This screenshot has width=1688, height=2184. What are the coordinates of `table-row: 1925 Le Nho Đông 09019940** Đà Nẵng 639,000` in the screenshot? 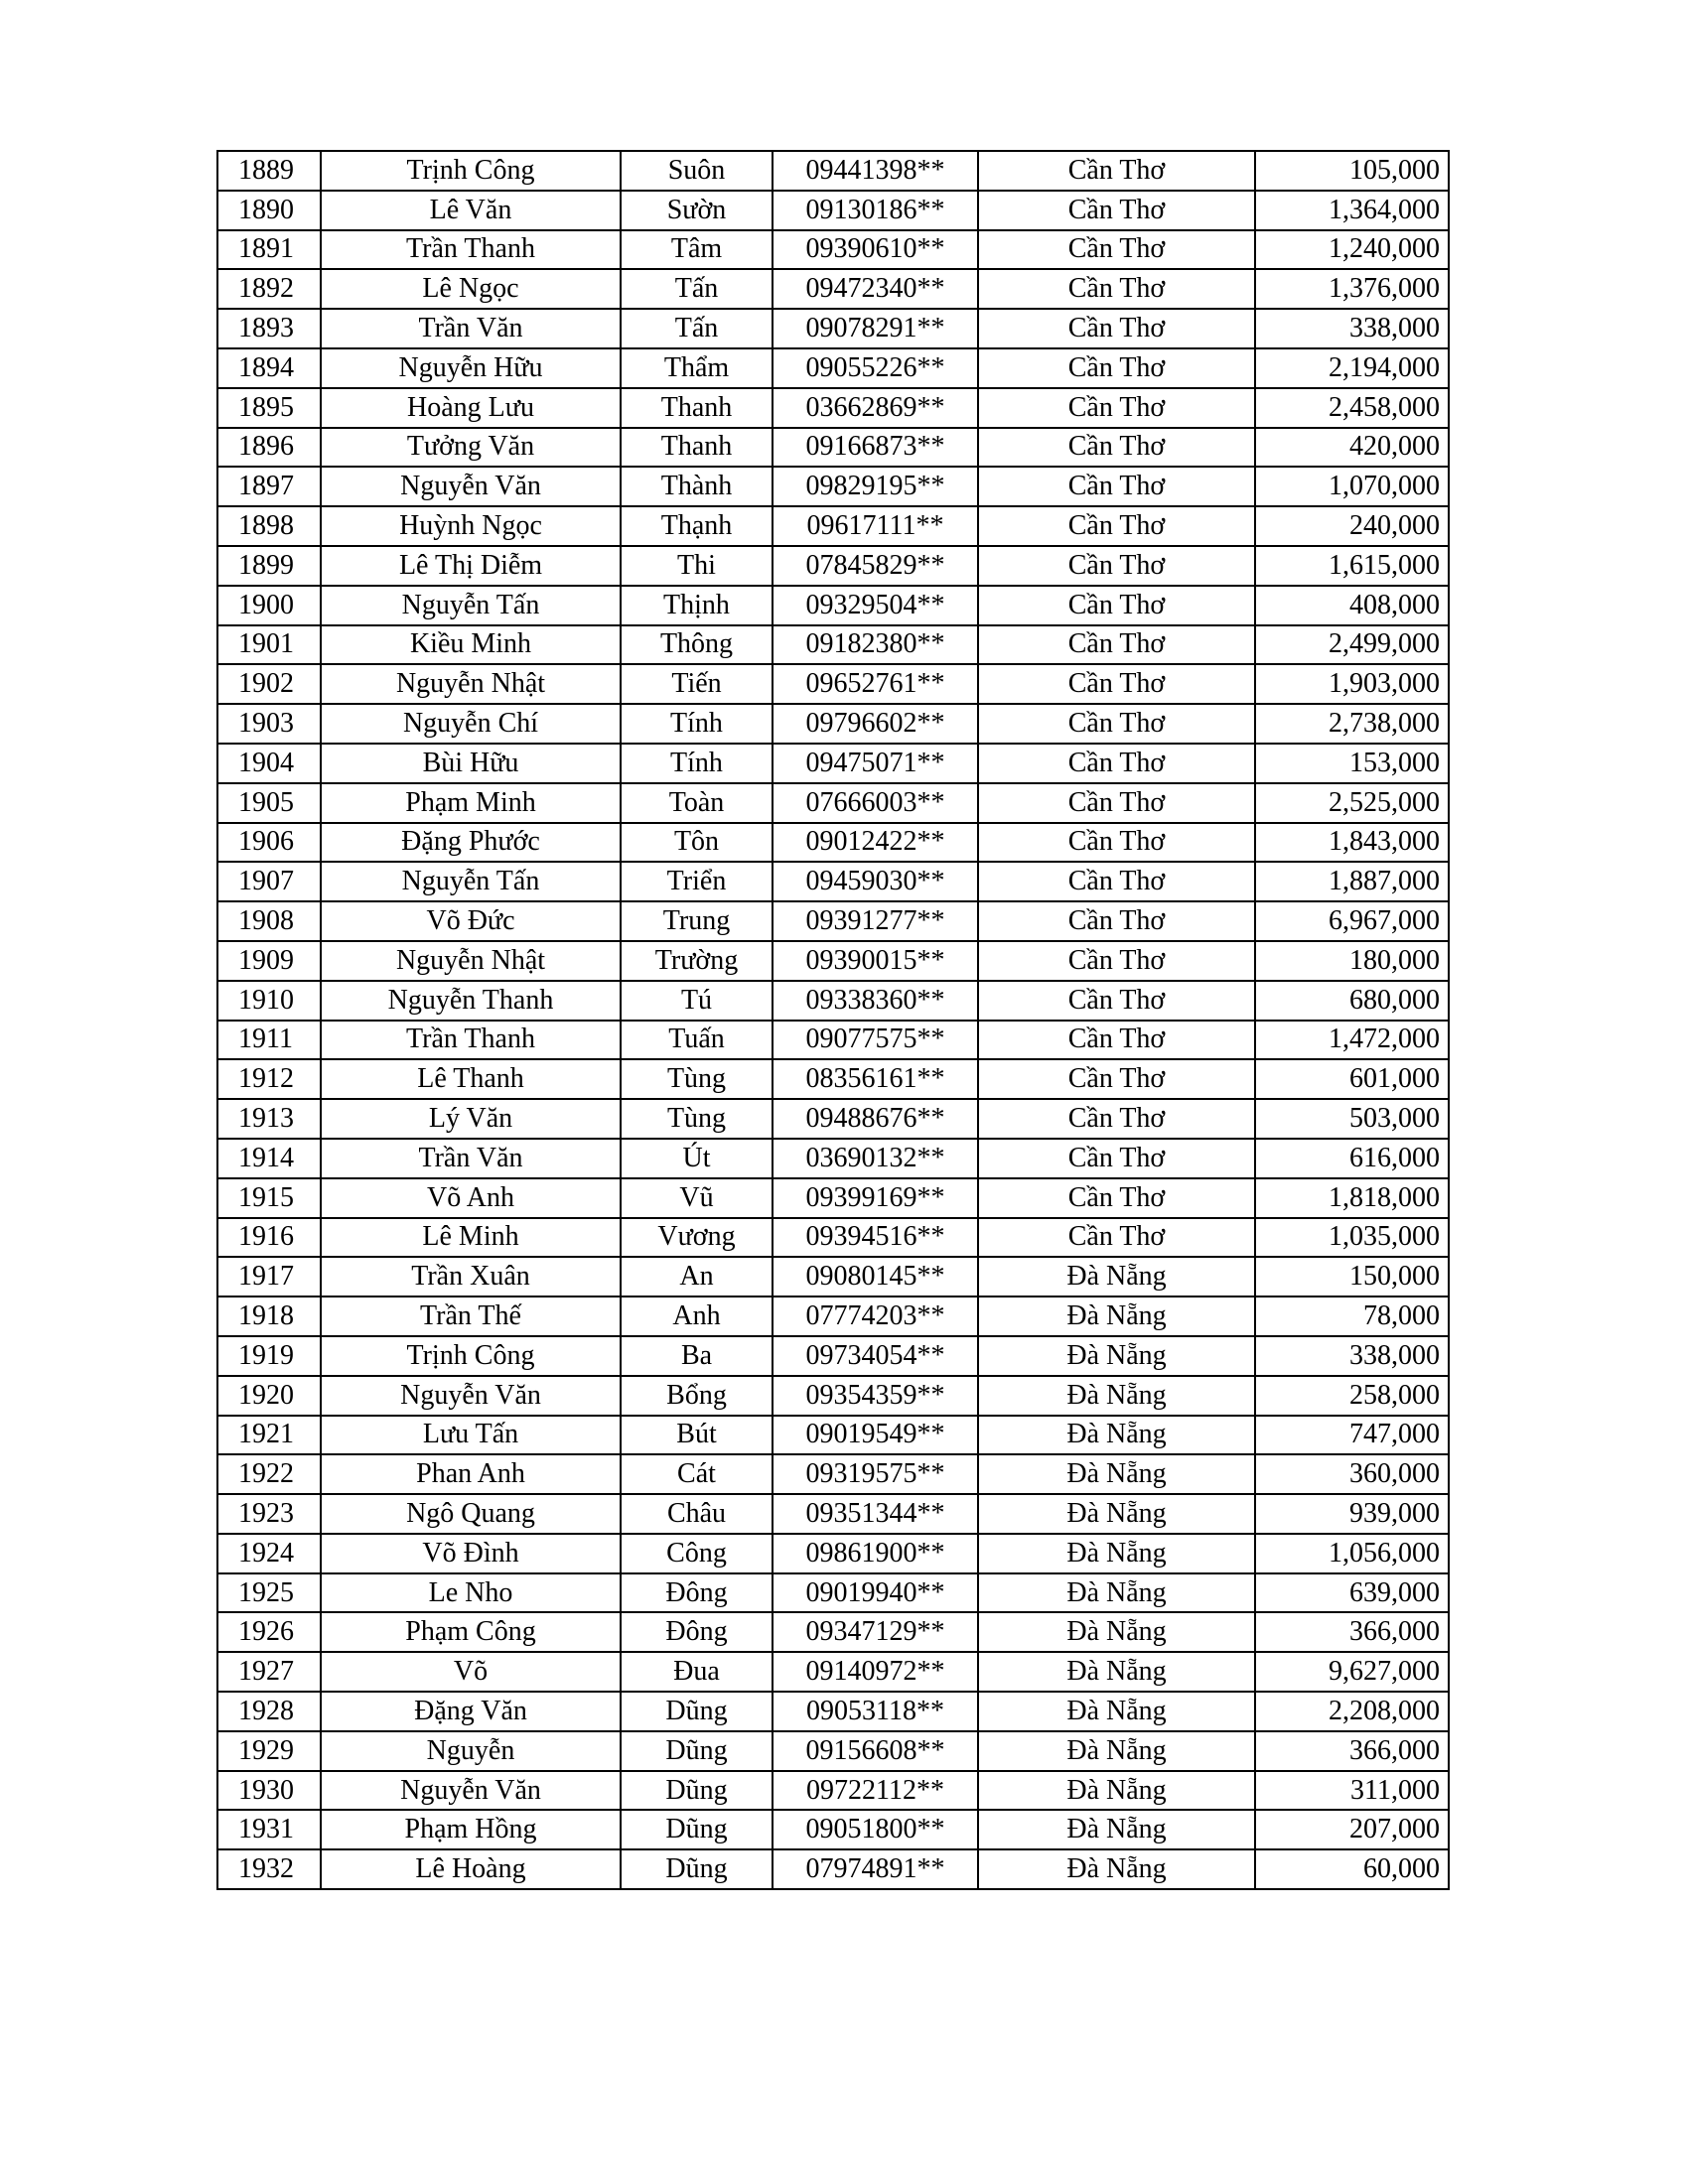 It's located at (833, 1592).